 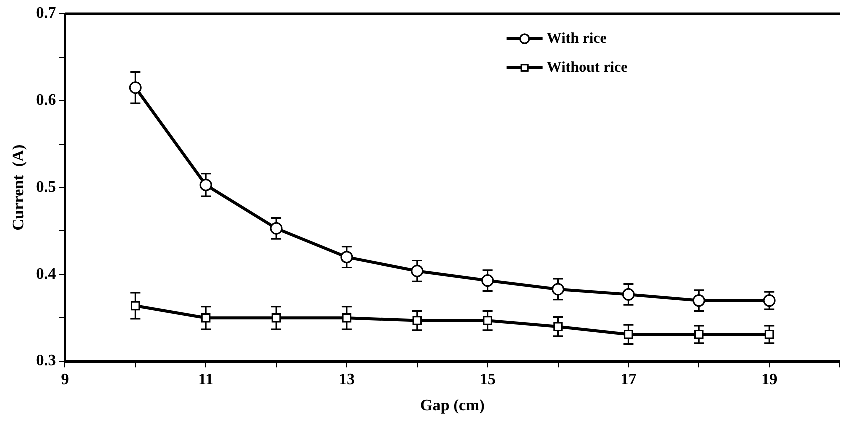 What do you see at coordinates (46, 101) in the screenshot?
I see `y-tick-label: 0.6` at bounding box center [46, 101].